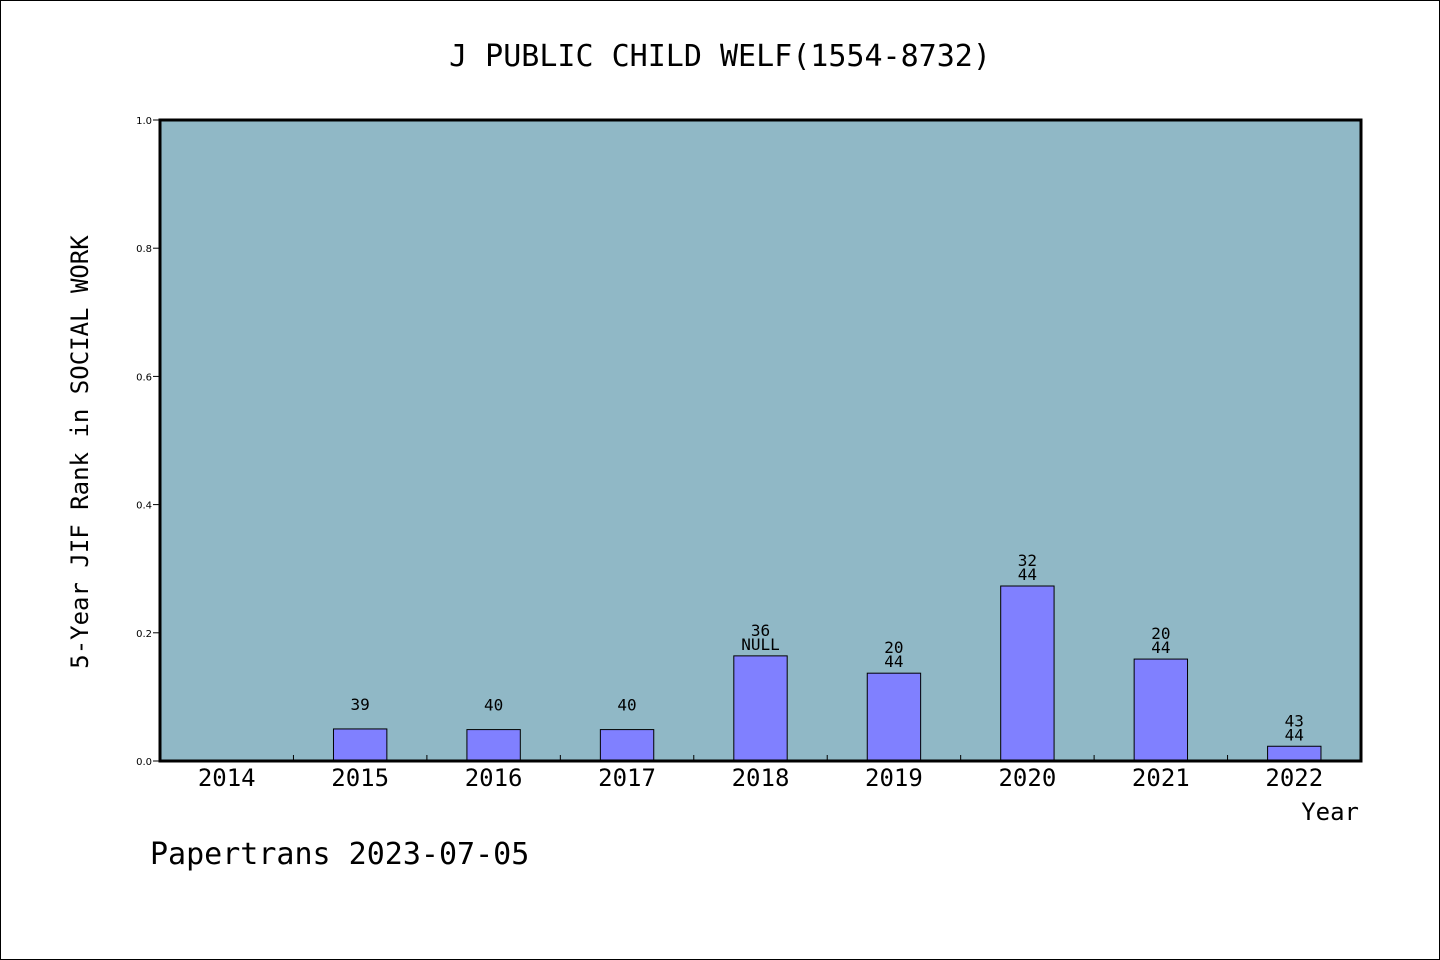 The height and width of the screenshot is (960, 1440). I want to click on x-tick-label: 2022, so click(1294, 778).